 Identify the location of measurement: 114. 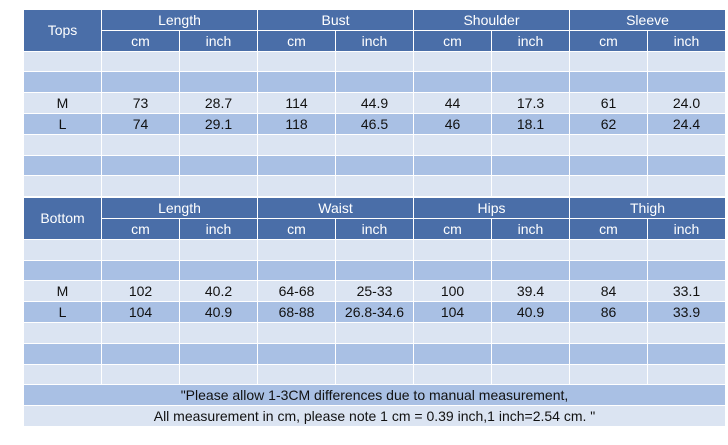
(297, 103).